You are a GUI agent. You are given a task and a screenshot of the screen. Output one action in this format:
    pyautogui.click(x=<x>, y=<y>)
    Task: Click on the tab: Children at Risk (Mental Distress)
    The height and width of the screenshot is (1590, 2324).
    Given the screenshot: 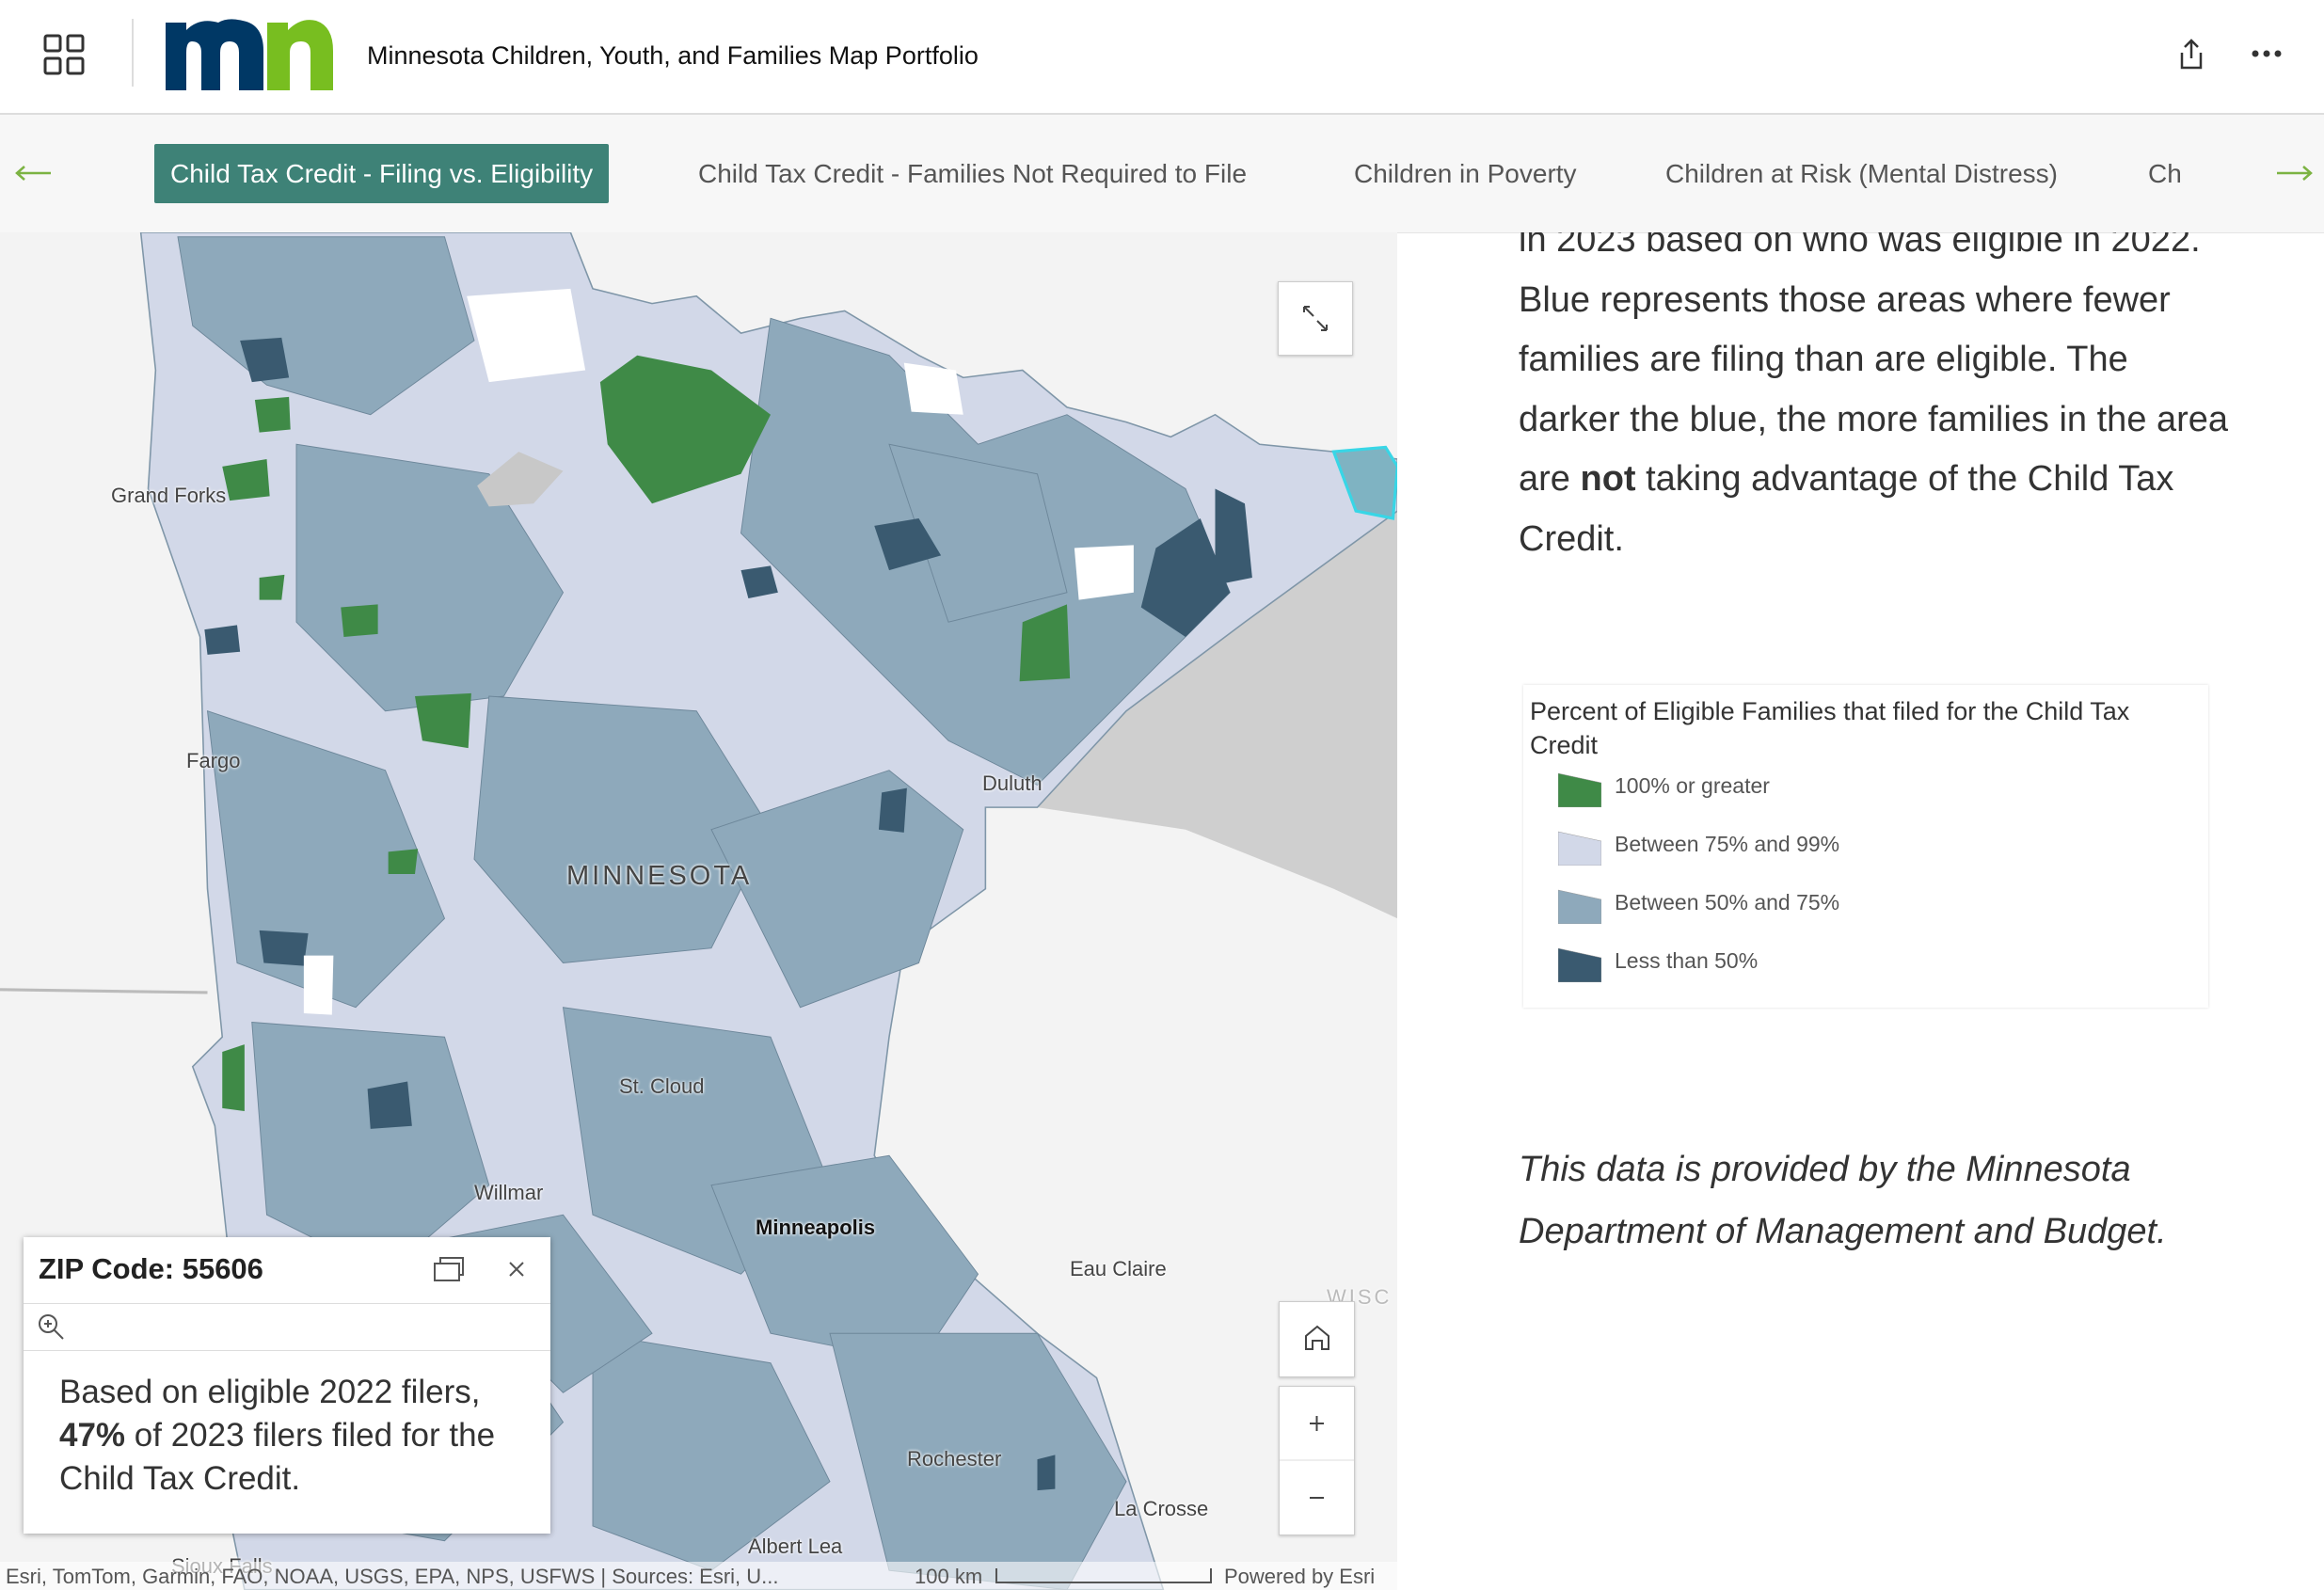 What is the action you would take?
    pyautogui.click(x=1861, y=173)
    